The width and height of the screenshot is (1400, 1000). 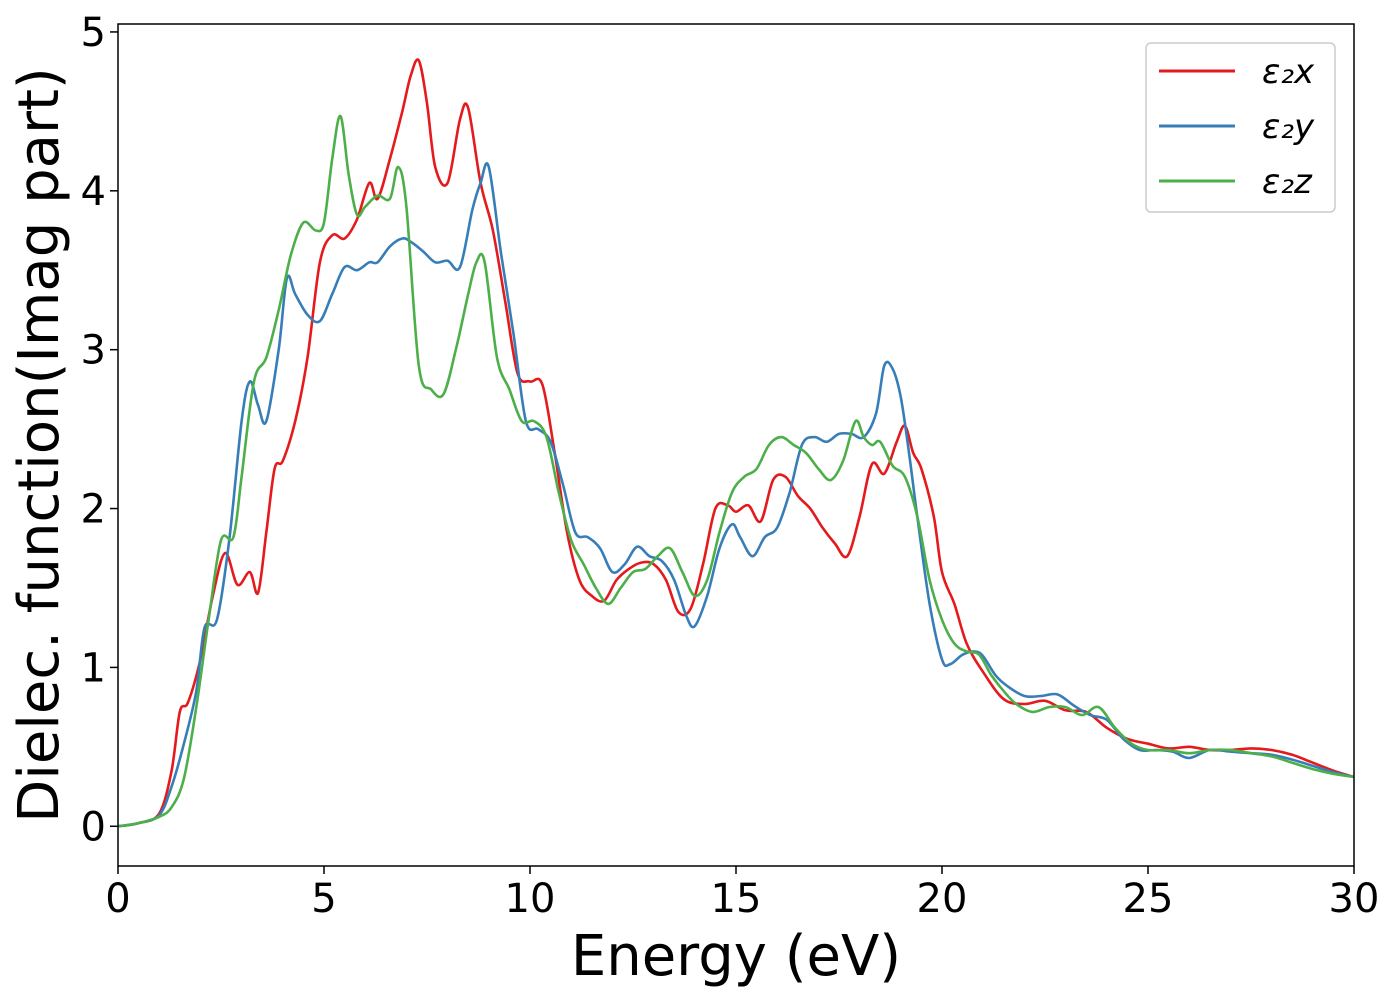 What do you see at coordinates (39, 445) in the screenshot?
I see `y-axis-label: Dielec. function(Imag part)` at bounding box center [39, 445].